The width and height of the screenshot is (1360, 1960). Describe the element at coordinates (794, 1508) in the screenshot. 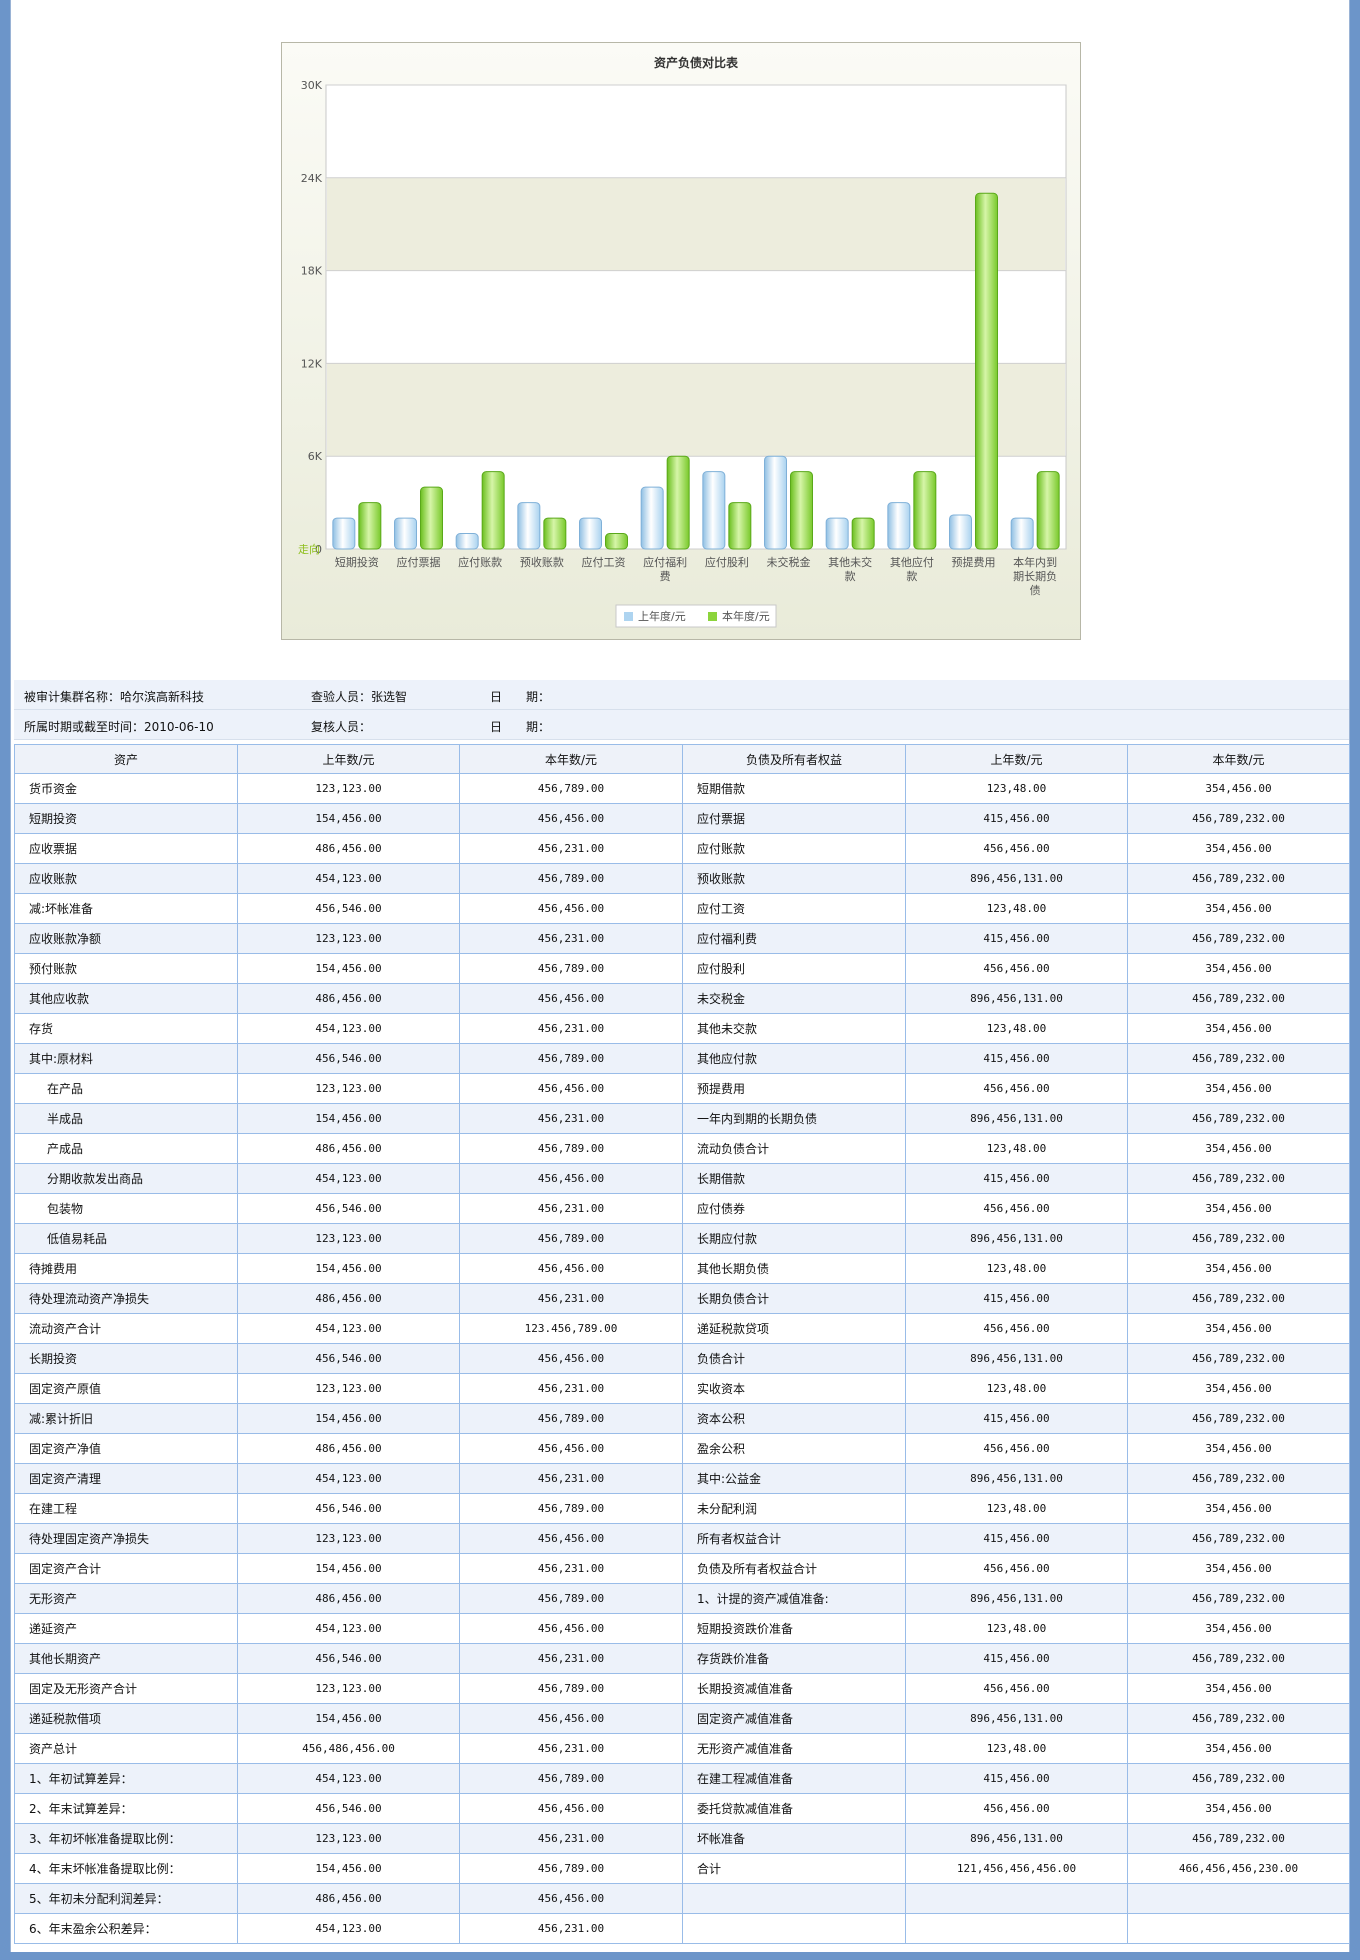

I see `liability-name-cell: 未分配利润` at that location.